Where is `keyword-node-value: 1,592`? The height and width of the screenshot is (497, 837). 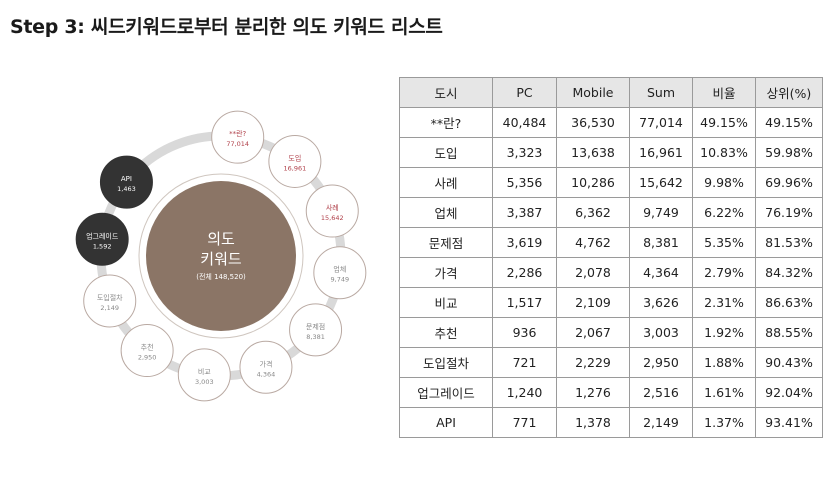
keyword-node-value: 1,592 is located at coordinates (102, 246).